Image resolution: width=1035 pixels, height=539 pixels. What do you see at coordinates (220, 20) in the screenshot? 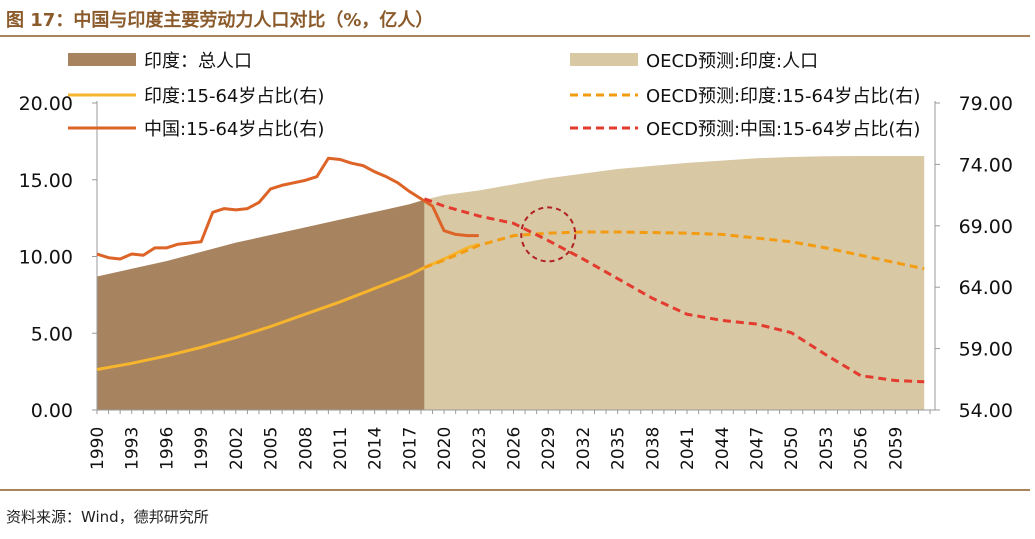
I see `figure-title: 图 17：中国与印度主要劳动力人口对比（%，亿人）` at bounding box center [220, 20].